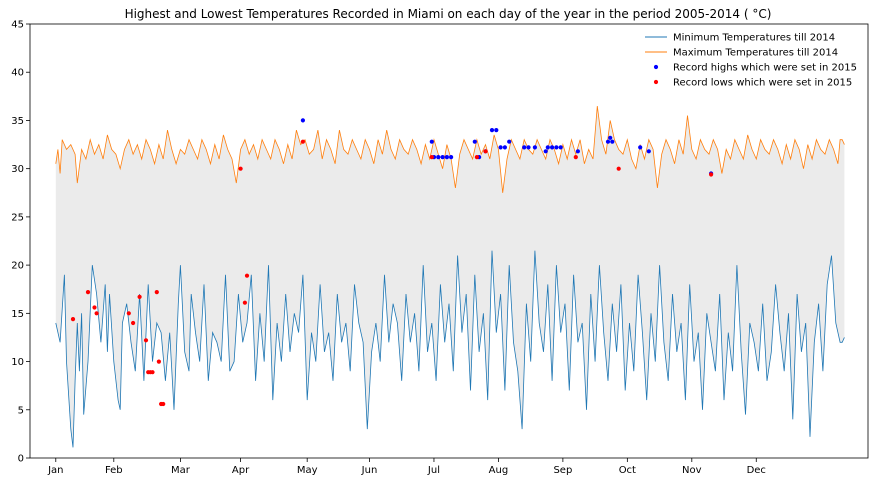 The image size is (879, 492). Describe the element at coordinates (21, 459) in the screenshot. I see `y-tick-label: 0` at that location.